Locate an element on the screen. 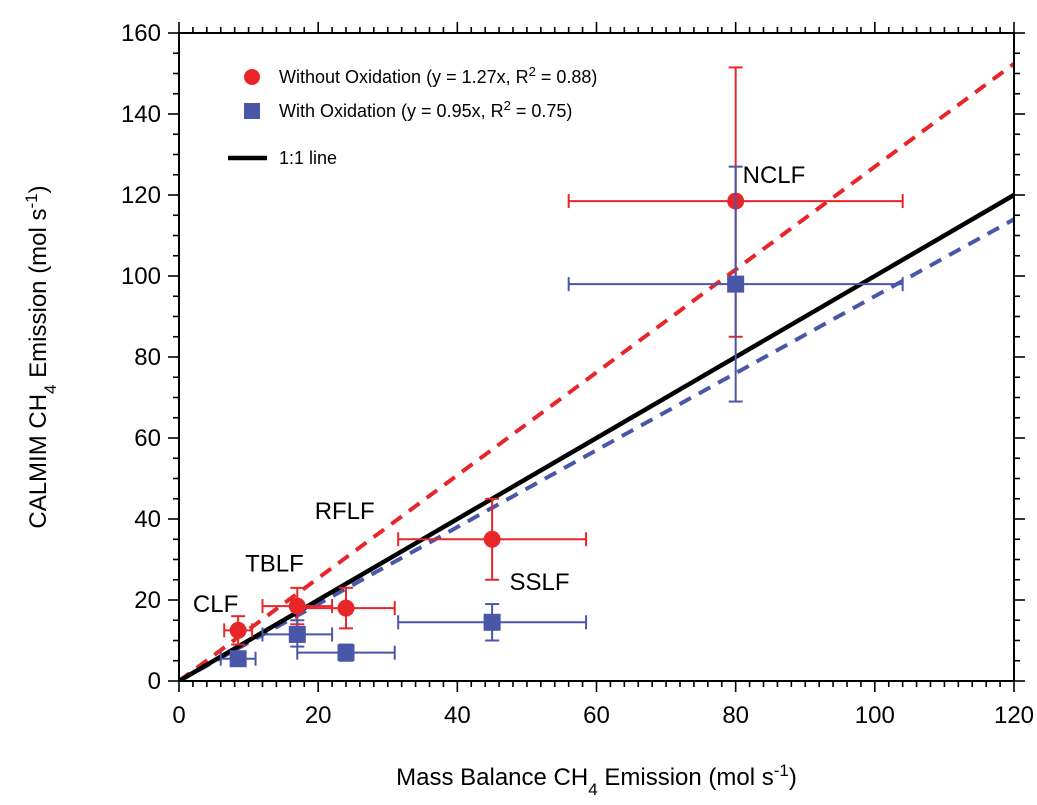  legend-label-0: Without Oxidation (y = 1.27x, R2 = 0.88) is located at coordinates (438, 76).